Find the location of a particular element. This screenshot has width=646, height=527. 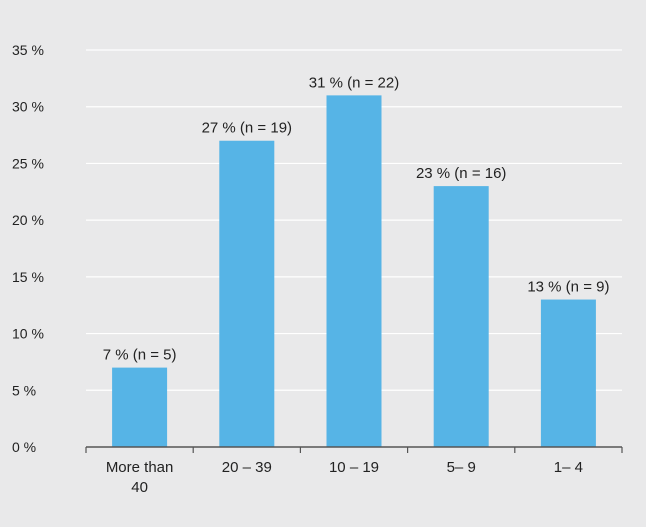

y-tick-label: 5 % is located at coordinates (24, 390).